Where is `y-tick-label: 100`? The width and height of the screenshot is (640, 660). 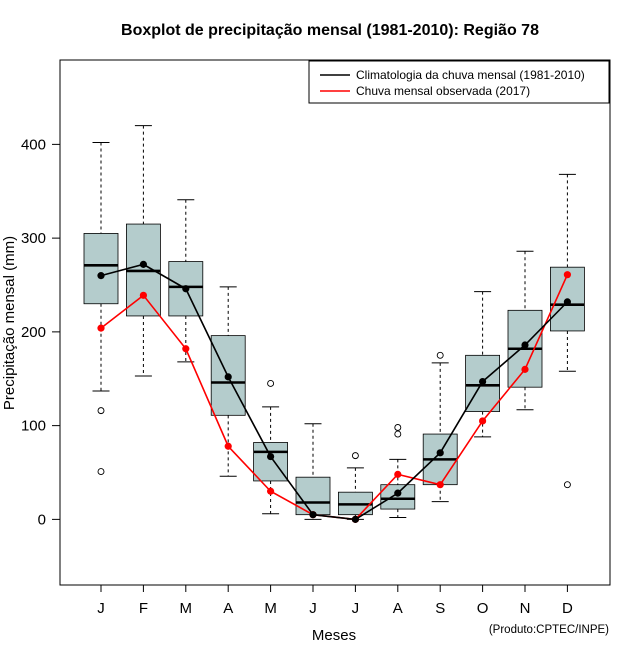
y-tick-label: 100 is located at coordinates (33, 426).